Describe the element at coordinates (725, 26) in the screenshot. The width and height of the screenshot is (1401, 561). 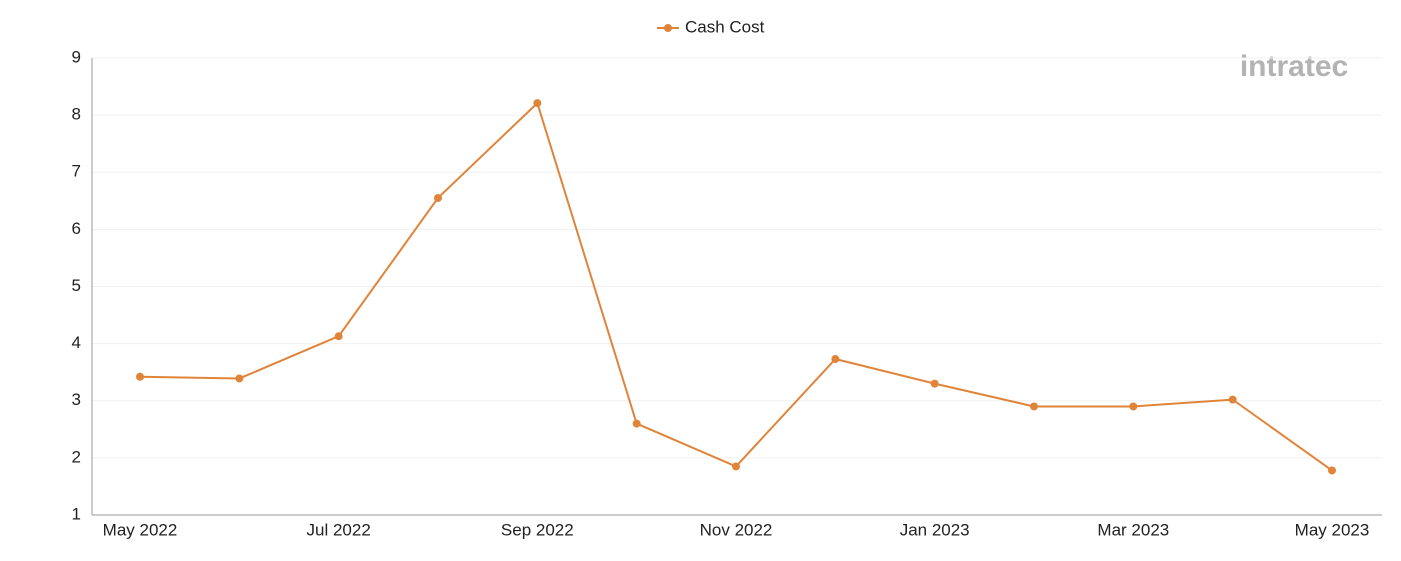
I see `legend-label: Cash Cost` at that location.